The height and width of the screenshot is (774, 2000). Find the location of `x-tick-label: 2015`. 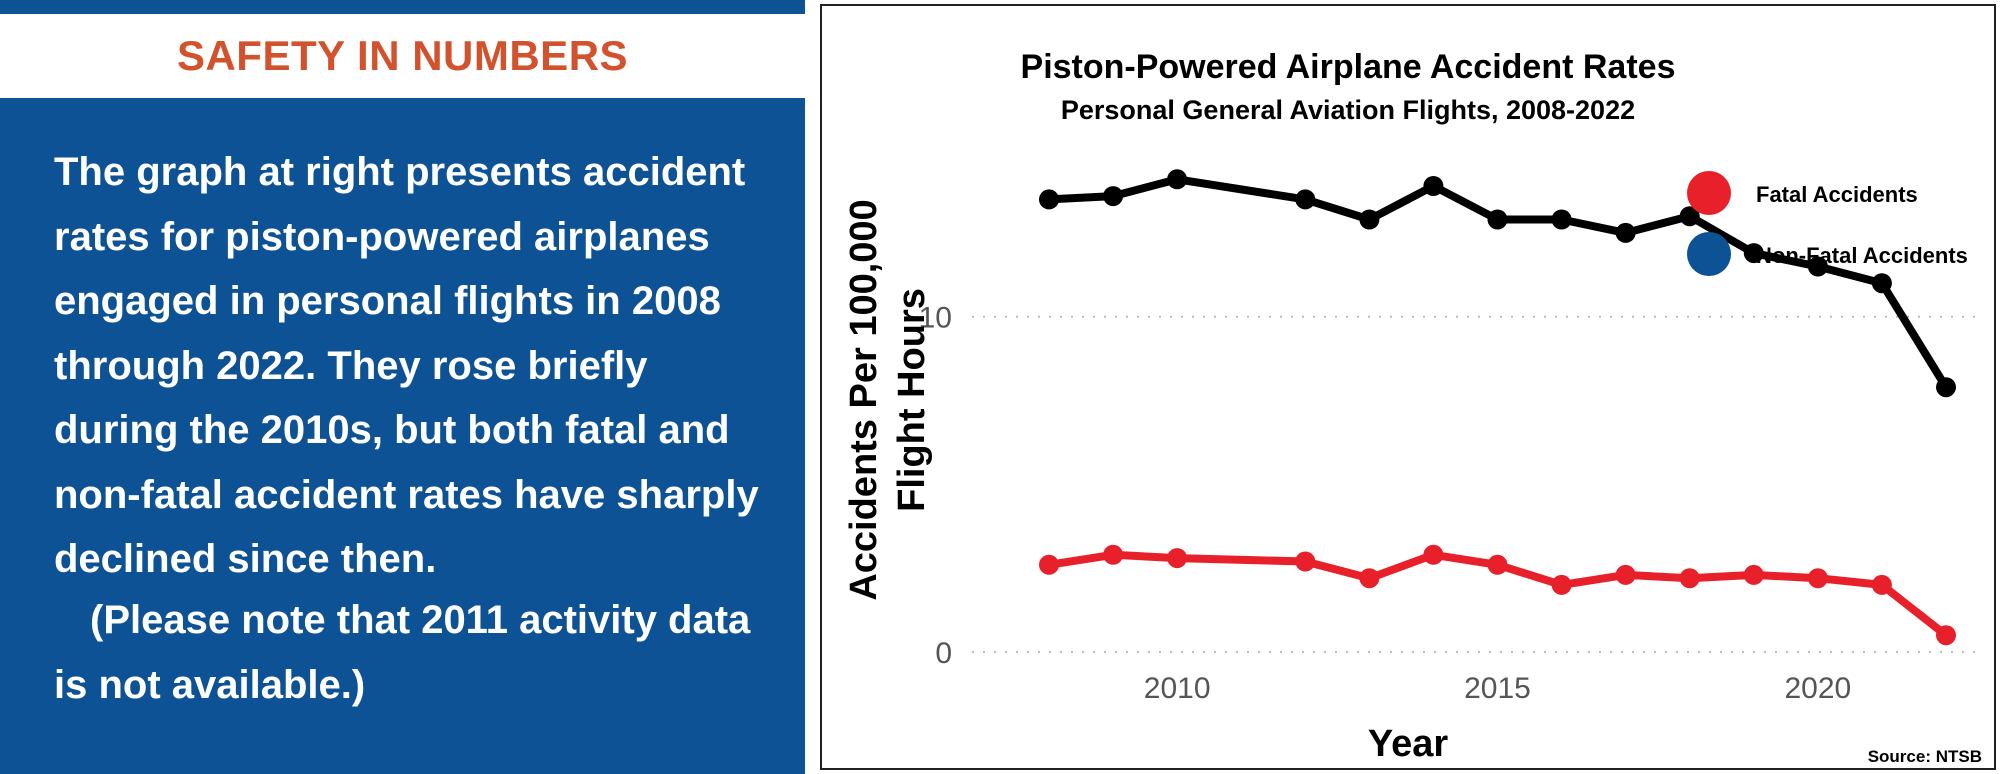

x-tick-label: 2015 is located at coordinates (1497, 688).